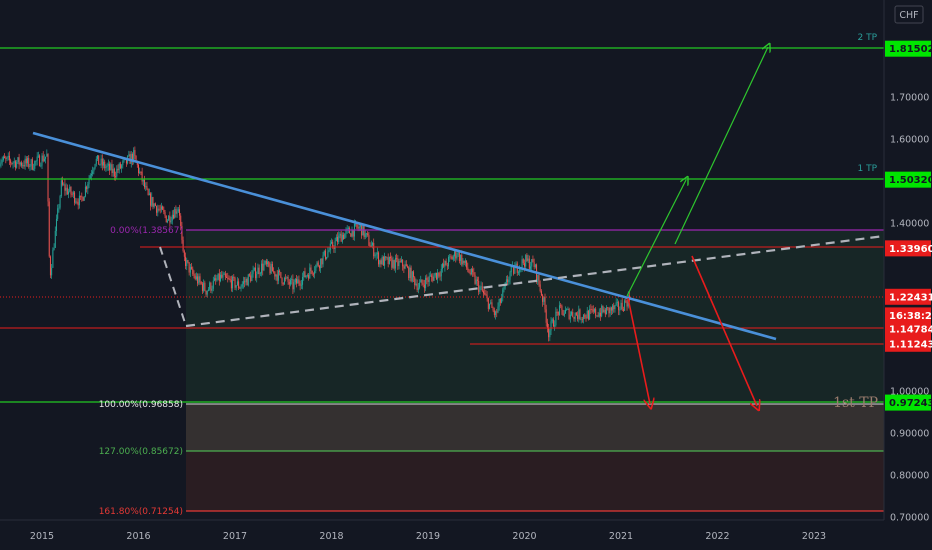 Image resolution: width=932 pixels, height=550 pixels. I want to click on x-axis-panel, so click(442, 535).